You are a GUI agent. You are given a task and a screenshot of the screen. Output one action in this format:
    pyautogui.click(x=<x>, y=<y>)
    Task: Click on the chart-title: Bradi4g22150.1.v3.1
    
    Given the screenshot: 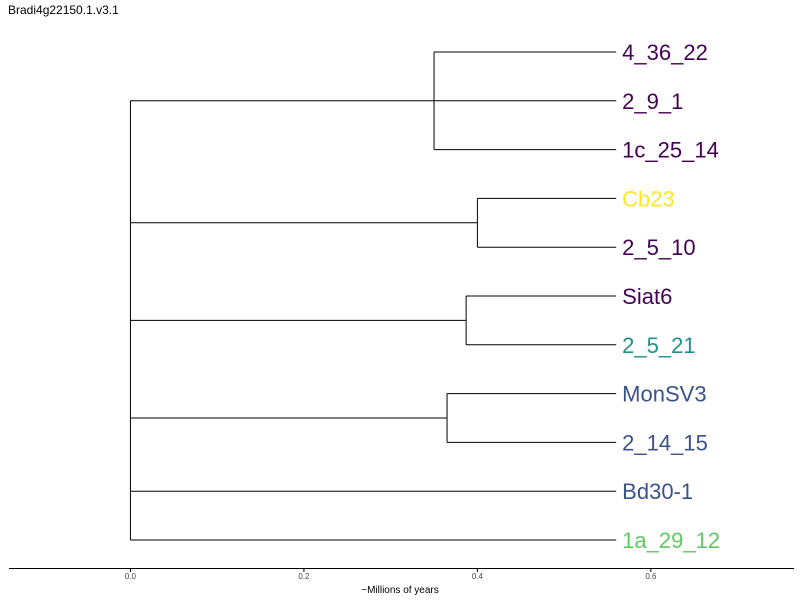 What is the action you would take?
    pyautogui.click(x=63, y=10)
    